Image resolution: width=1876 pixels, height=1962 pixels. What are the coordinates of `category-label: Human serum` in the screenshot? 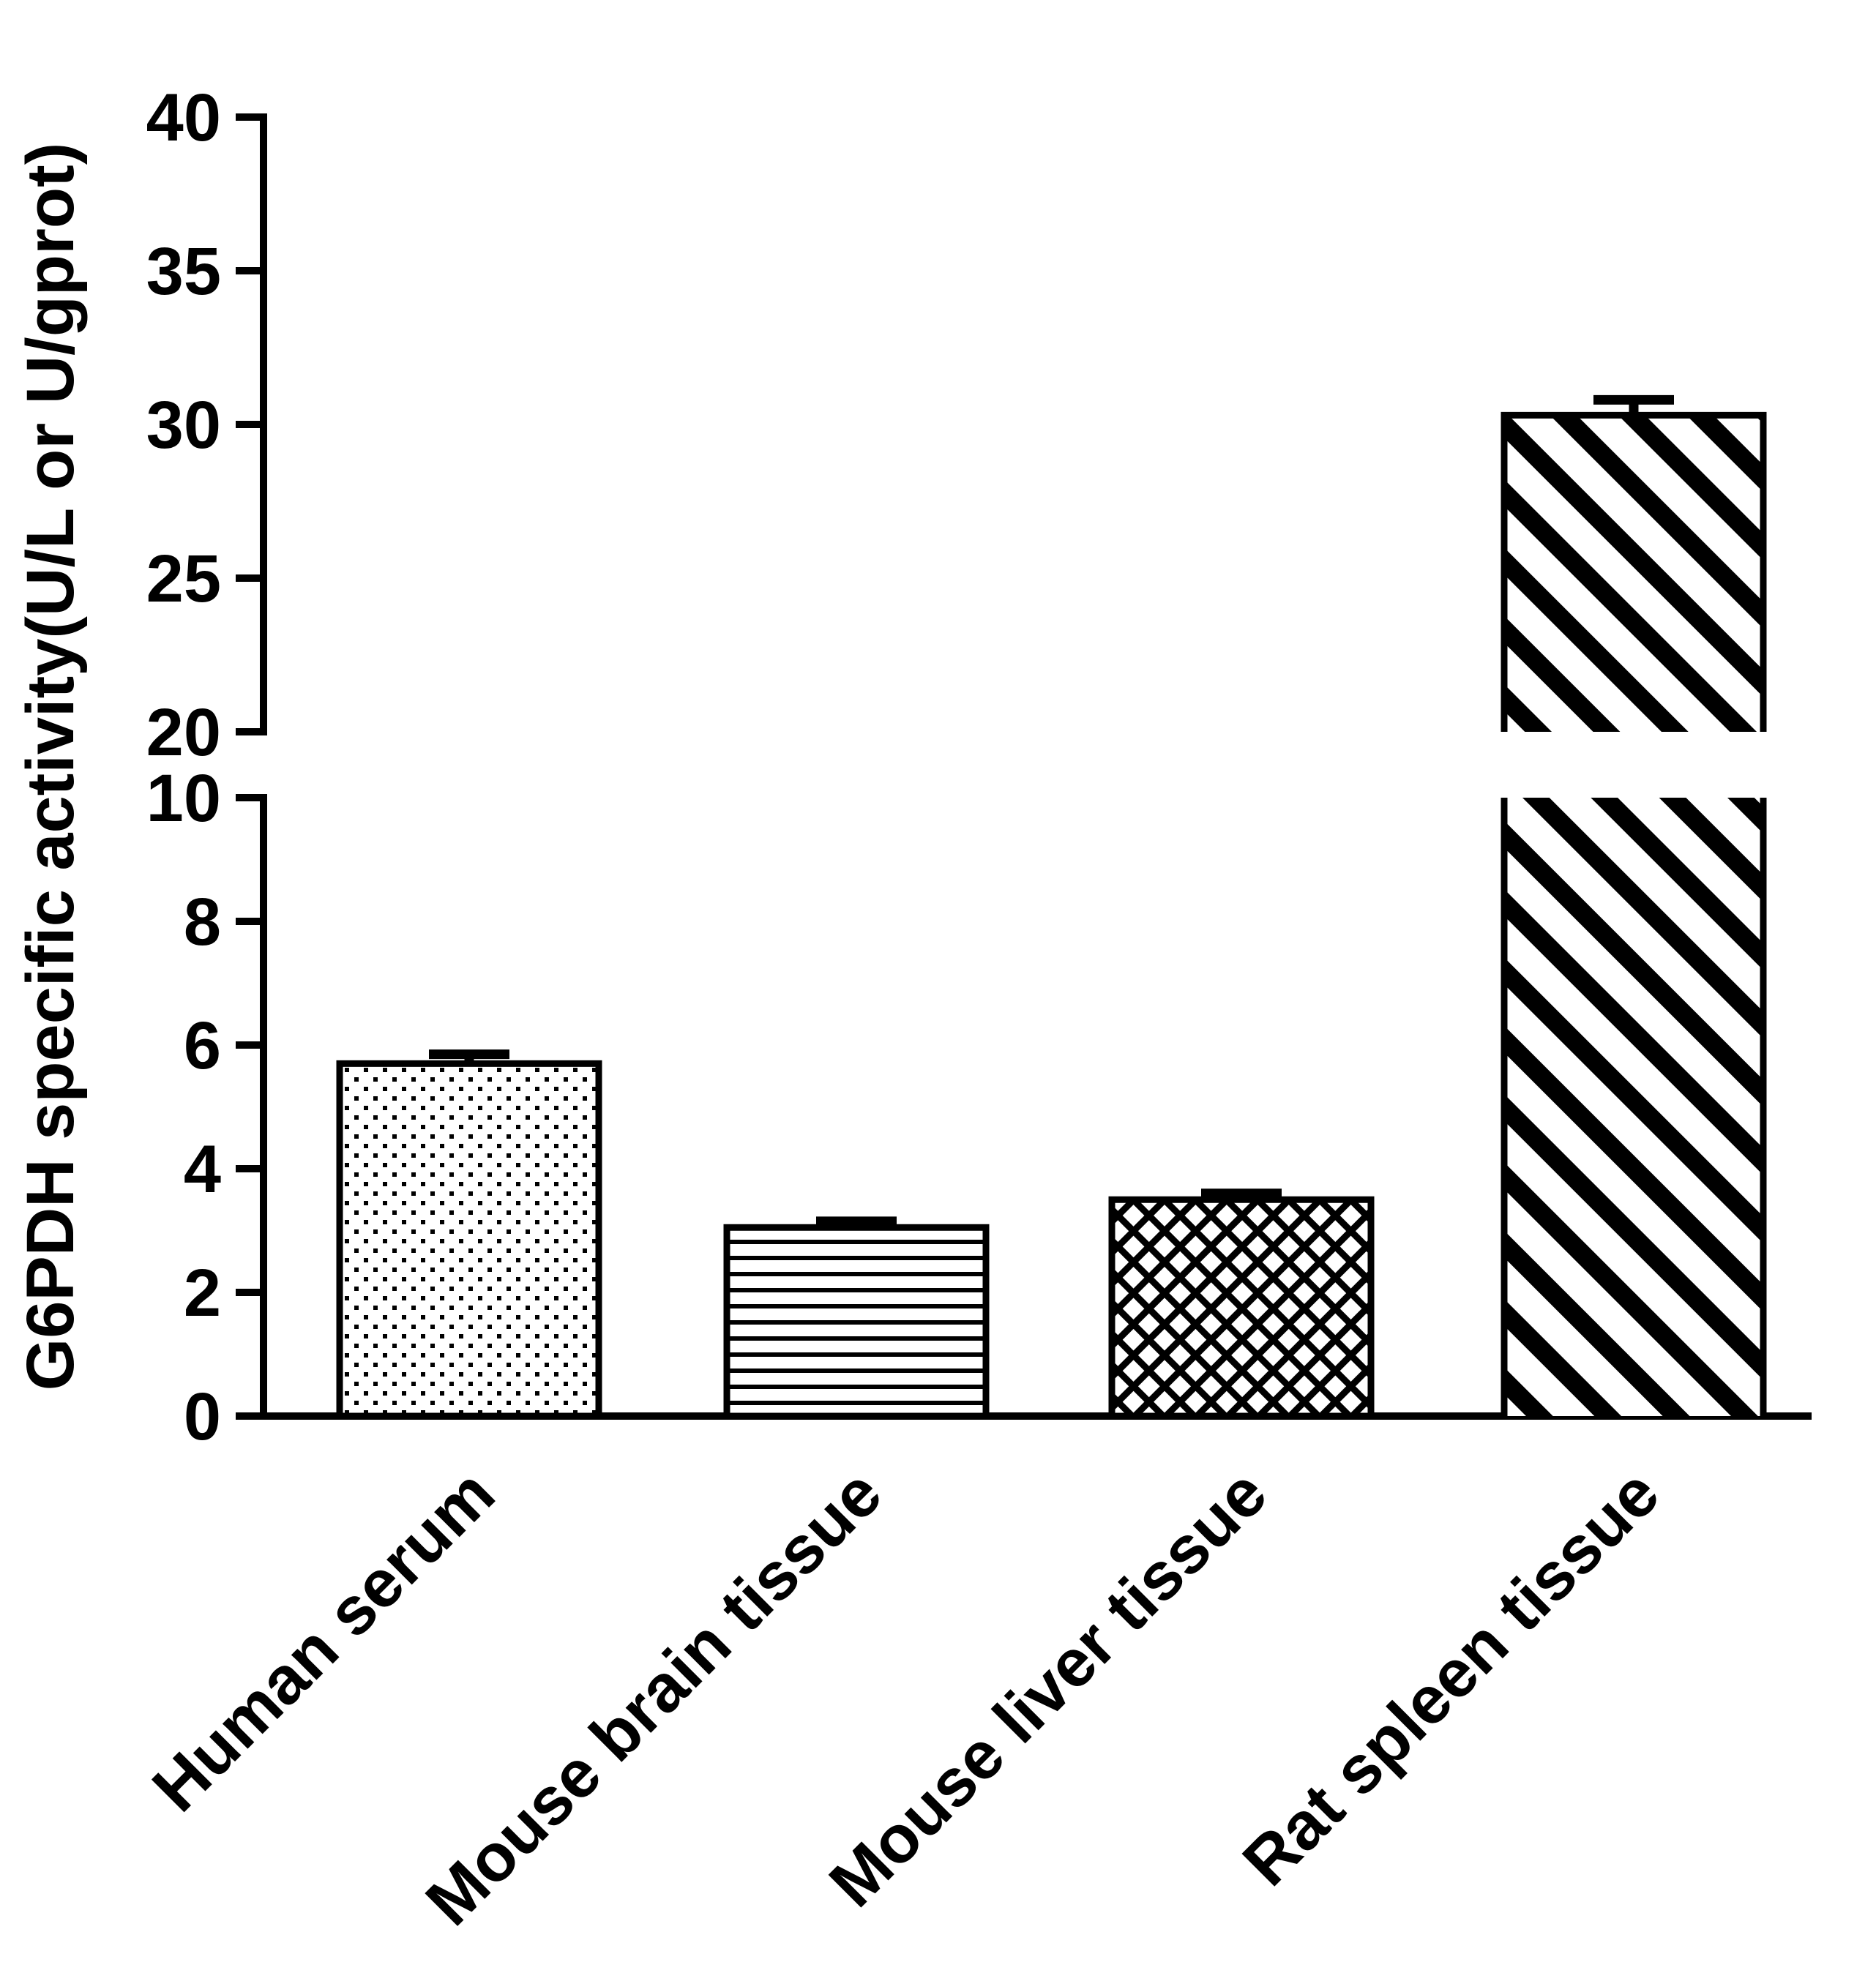 It's located at (324, 1641).